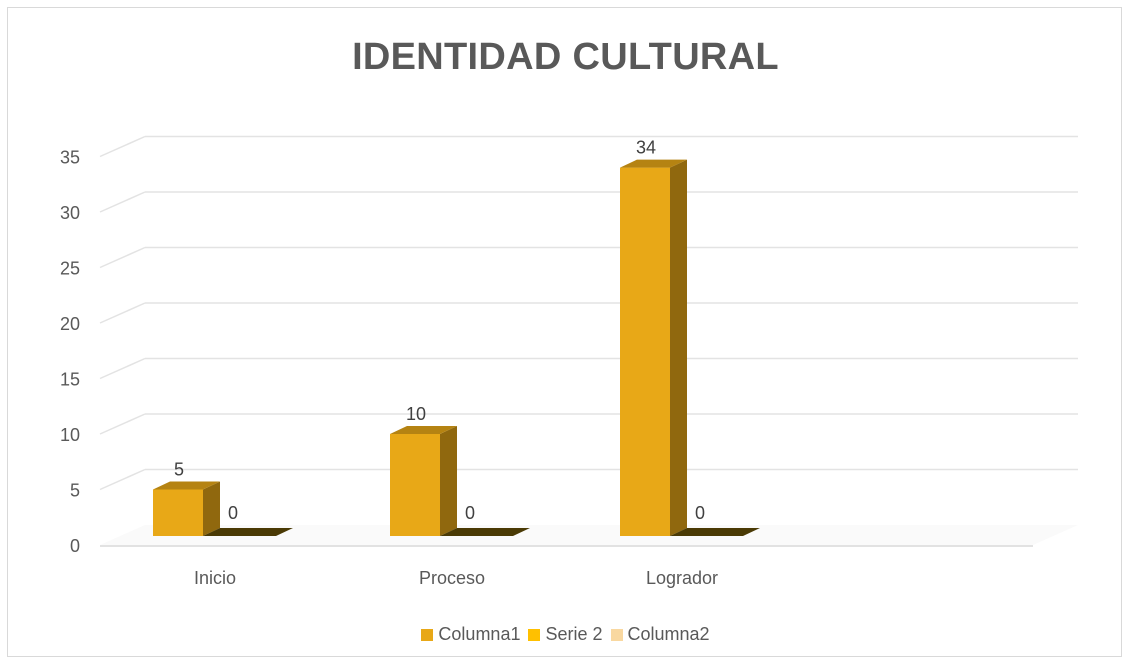  I want to click on chart-floor, so click(589, 536).